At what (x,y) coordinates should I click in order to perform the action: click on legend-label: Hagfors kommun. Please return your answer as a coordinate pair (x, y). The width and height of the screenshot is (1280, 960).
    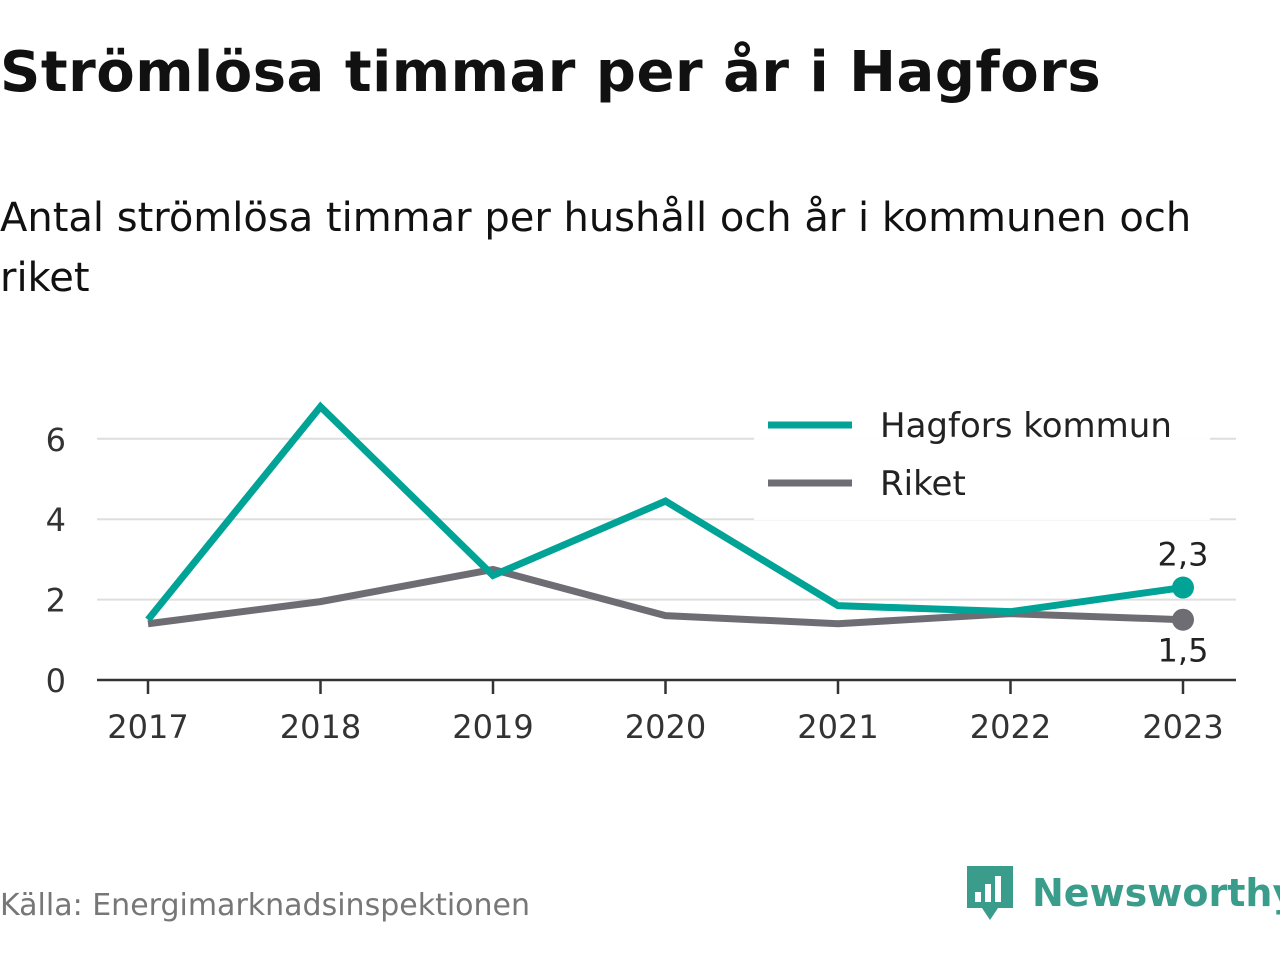
    Looking at the image, I should click on (1026, 426).